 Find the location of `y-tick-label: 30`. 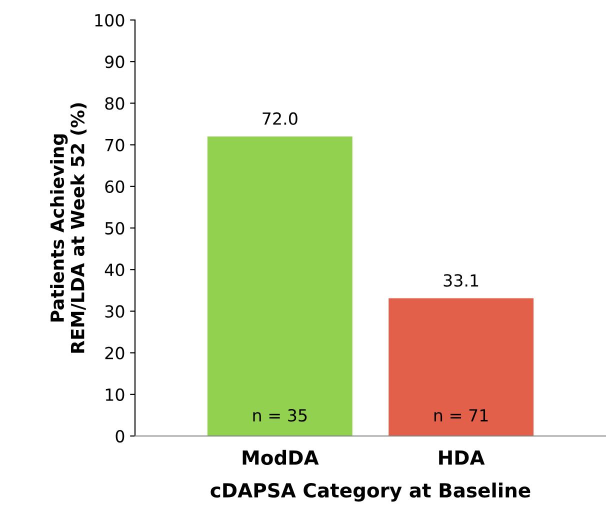

y-tick-label: 30 is located at coordinates (114, 311).